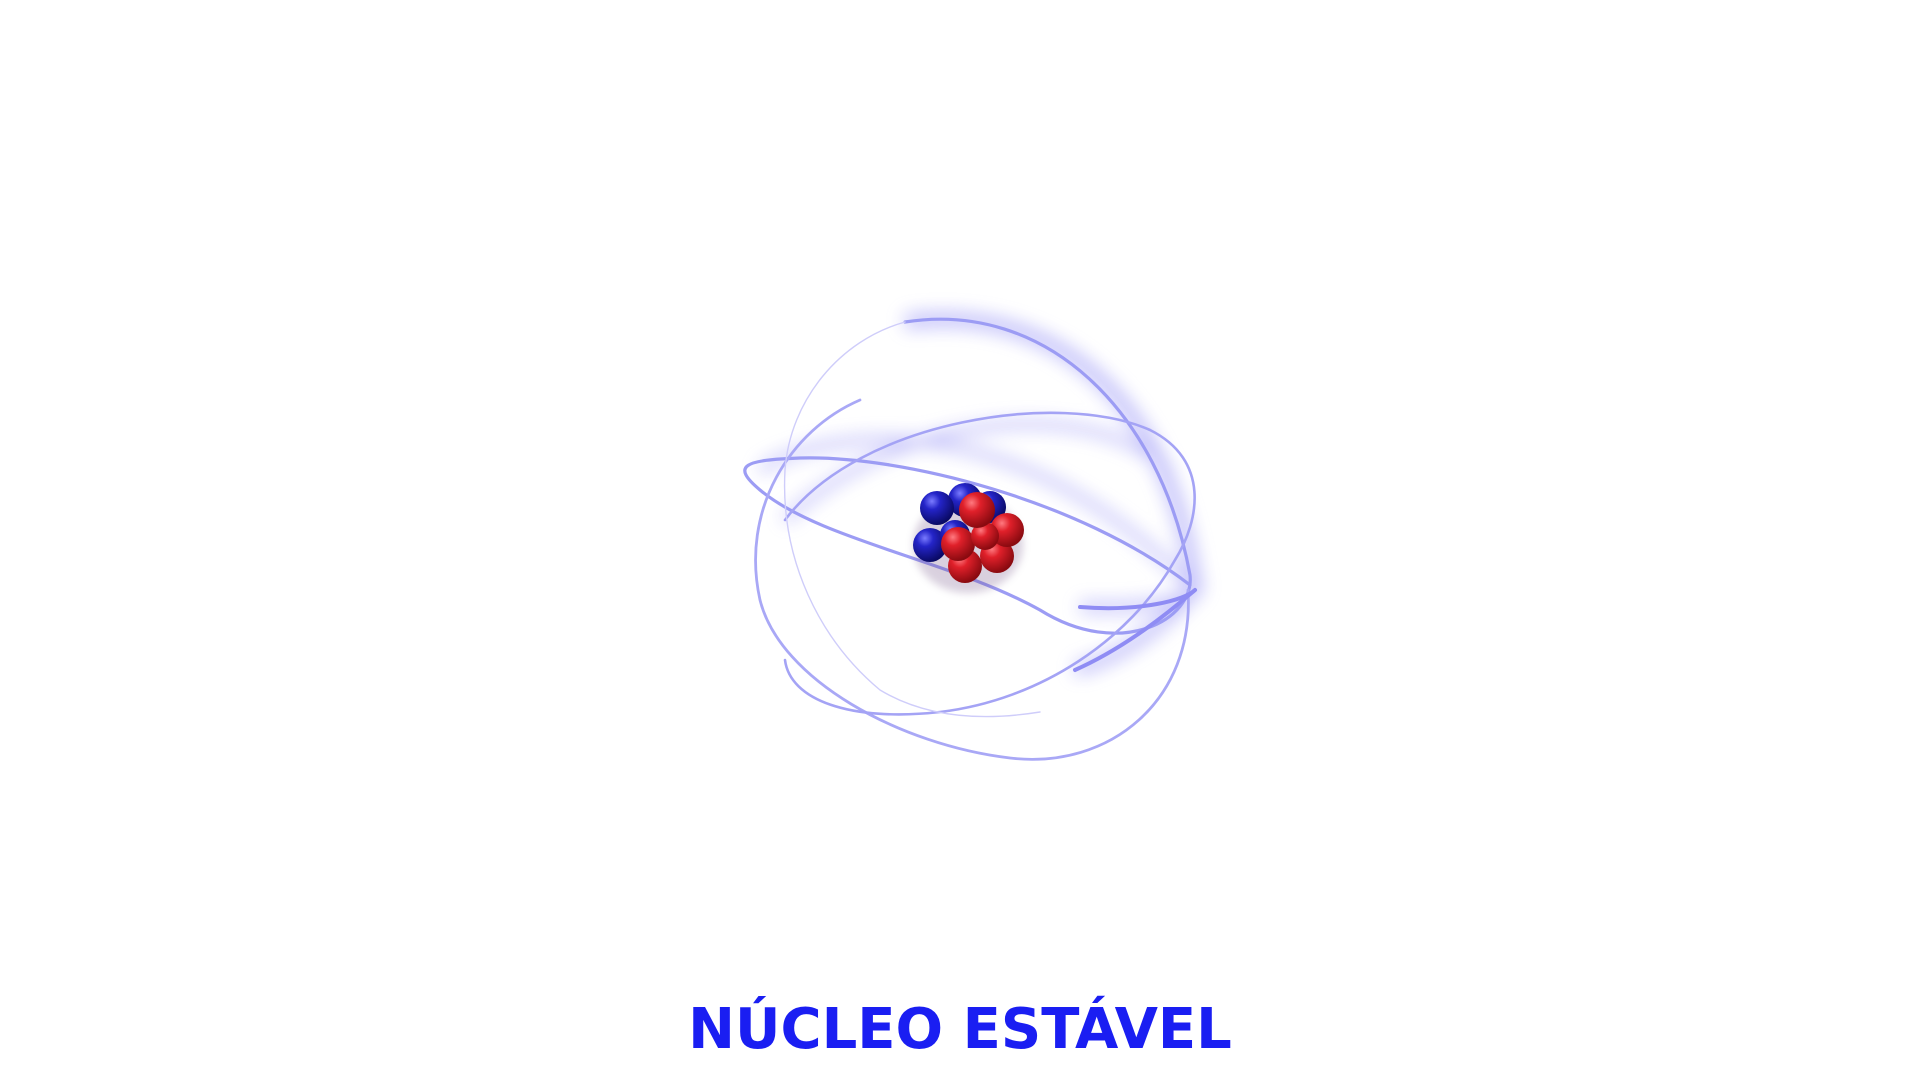  I want to click on nucleus, so click(968, 538).